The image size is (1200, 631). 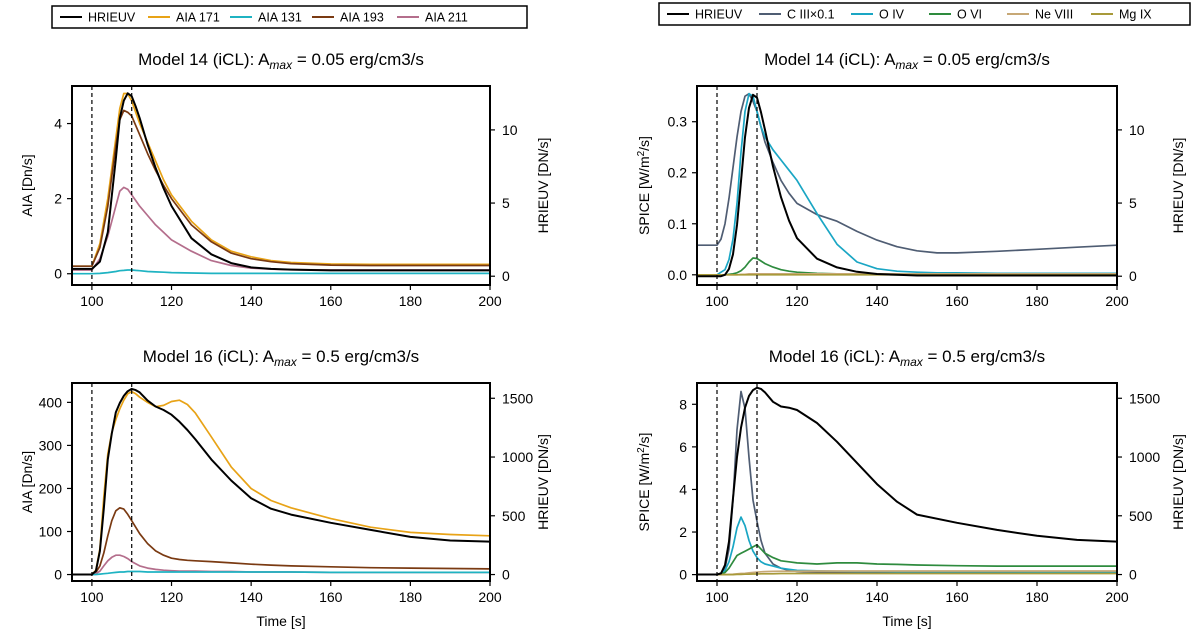 What do you see at coordinates (51, 445) in the screenshot?
I see `y-tick-label: 300` at bounding box center [51, 445].